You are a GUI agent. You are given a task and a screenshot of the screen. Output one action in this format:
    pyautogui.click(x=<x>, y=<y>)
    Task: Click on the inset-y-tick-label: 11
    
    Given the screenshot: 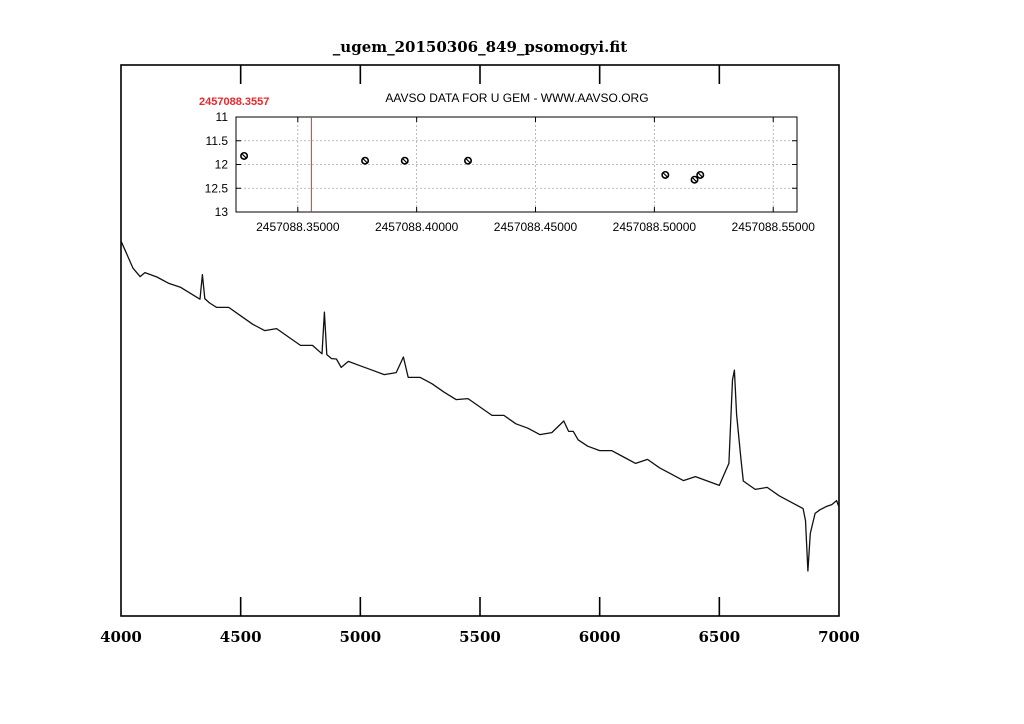 What is the action you would take?
    pyautogui.click(x=222, y=117)
    